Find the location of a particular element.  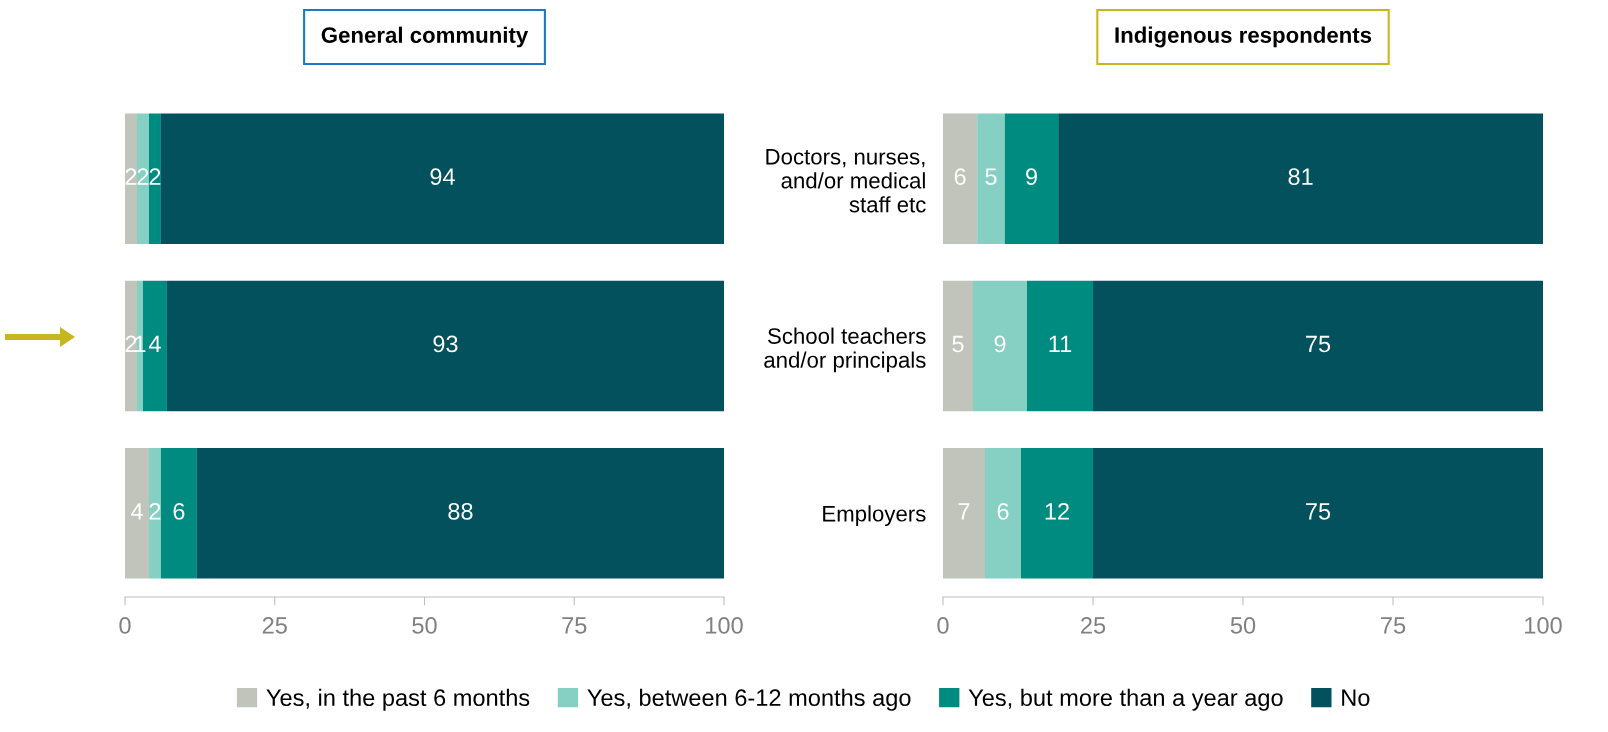

chart-title: General community is located at coordinates (425, 37).